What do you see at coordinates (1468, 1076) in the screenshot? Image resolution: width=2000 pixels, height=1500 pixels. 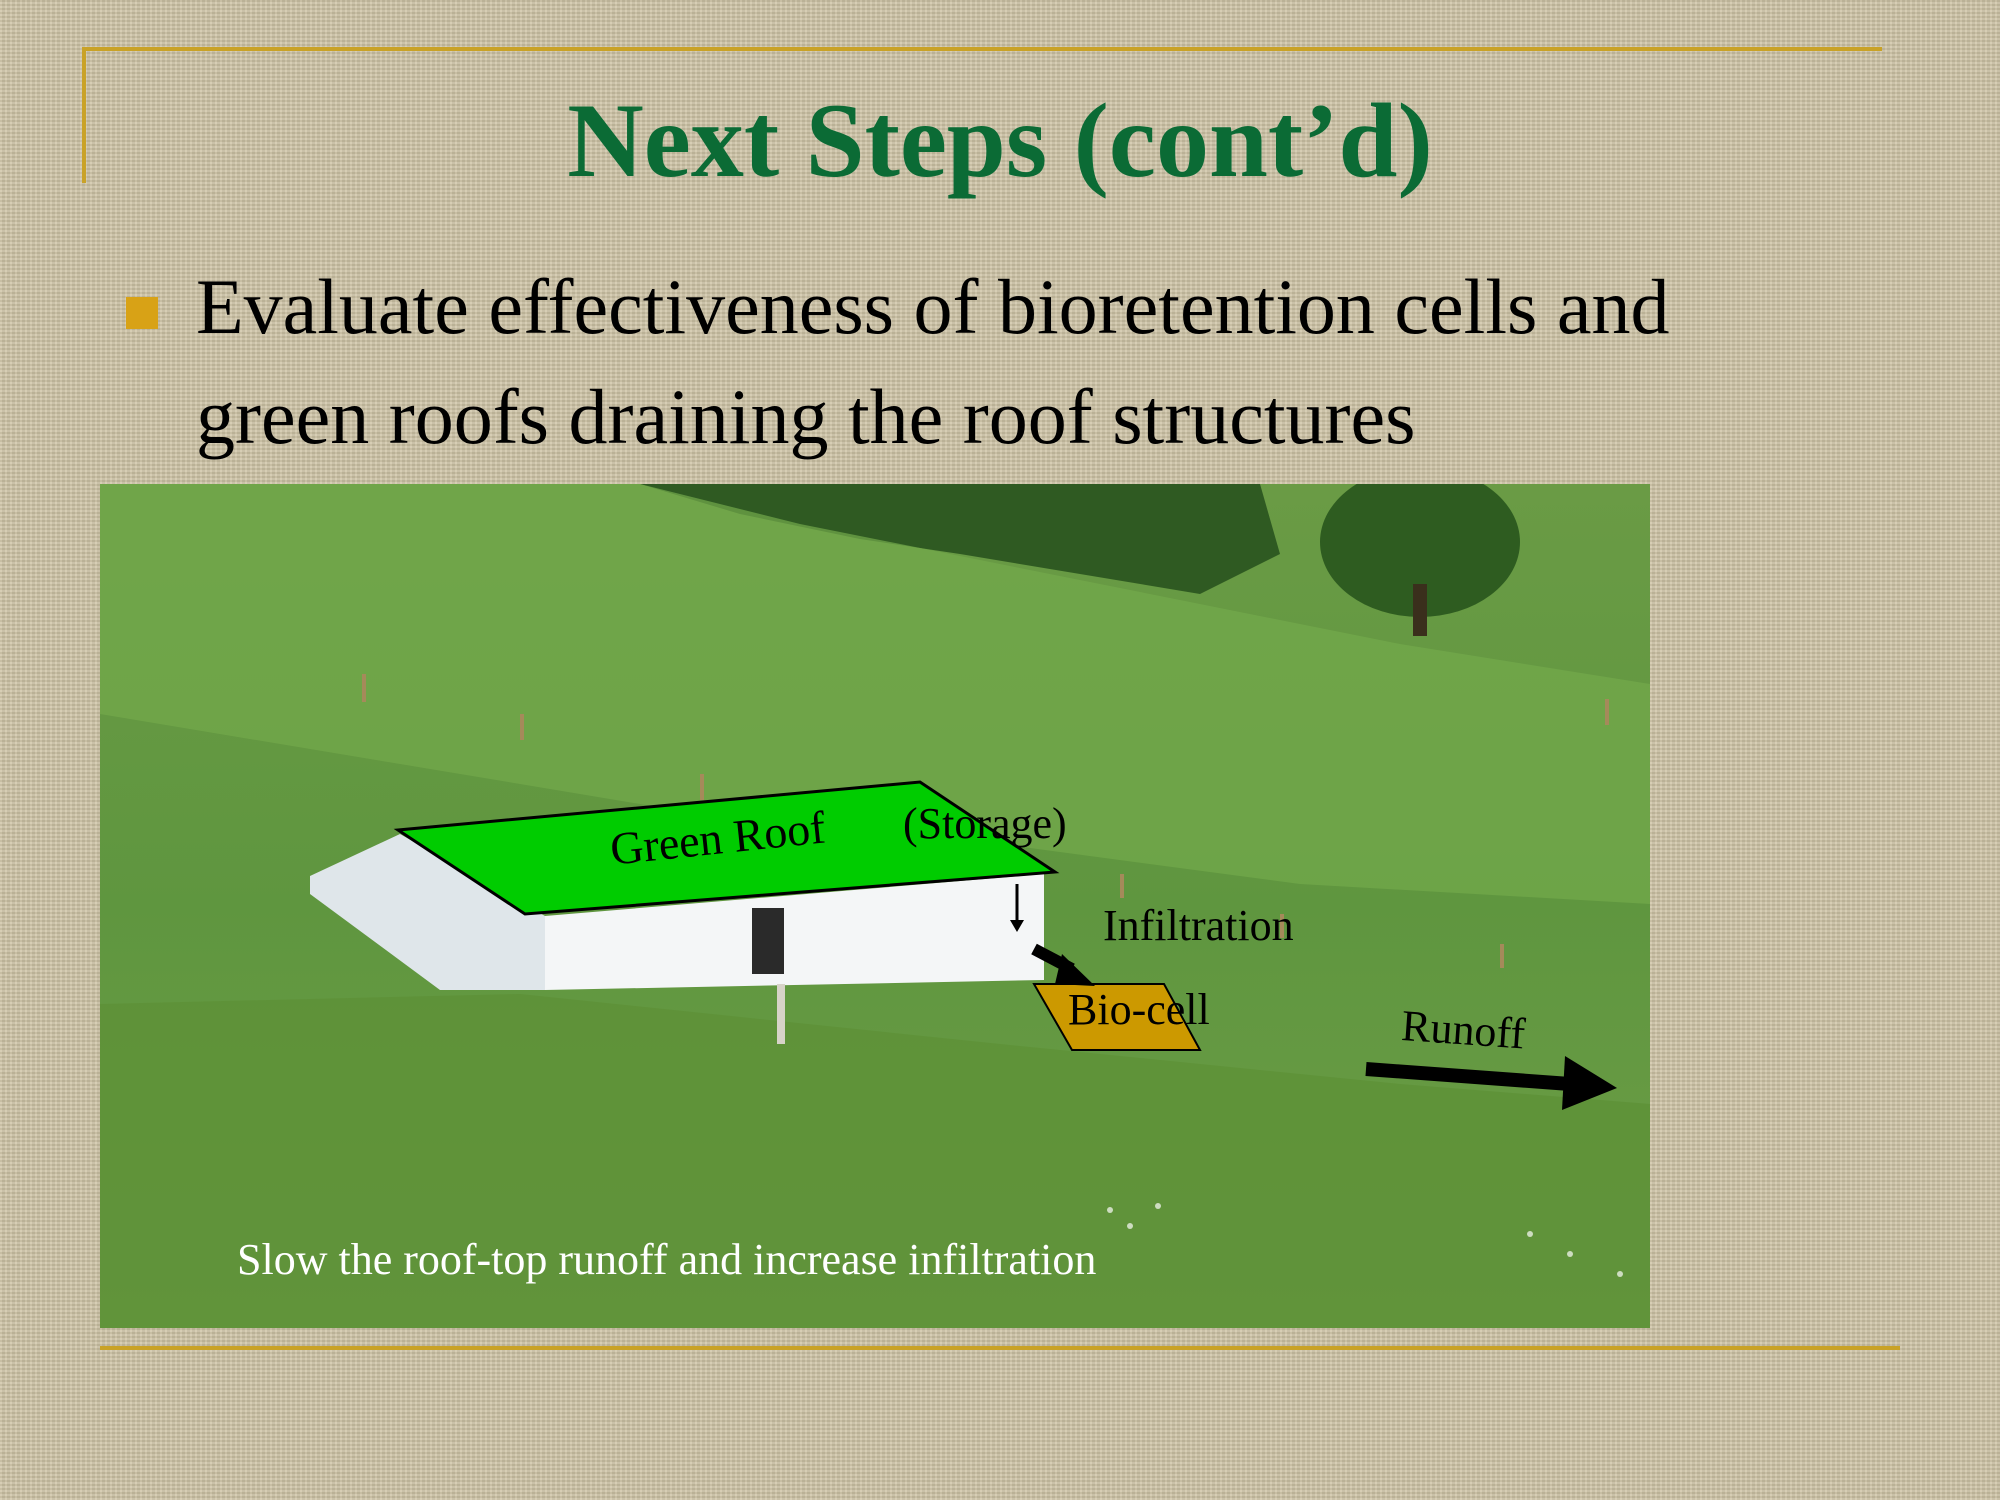 I see `runoff-arrow` at bounding box center [1468, 1076].